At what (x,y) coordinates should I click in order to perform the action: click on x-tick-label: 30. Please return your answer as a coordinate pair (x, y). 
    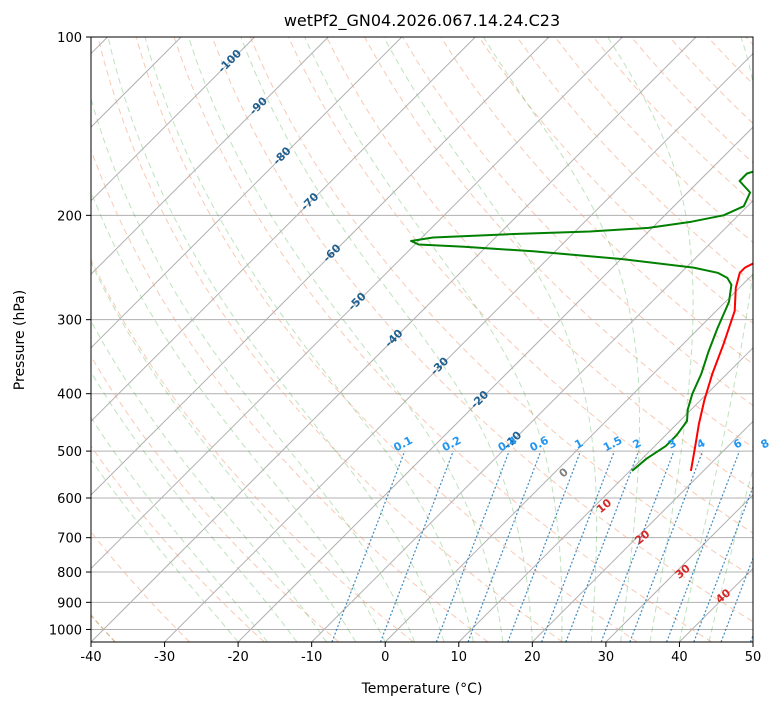
    Looking at the image, I should click on (606, 657).